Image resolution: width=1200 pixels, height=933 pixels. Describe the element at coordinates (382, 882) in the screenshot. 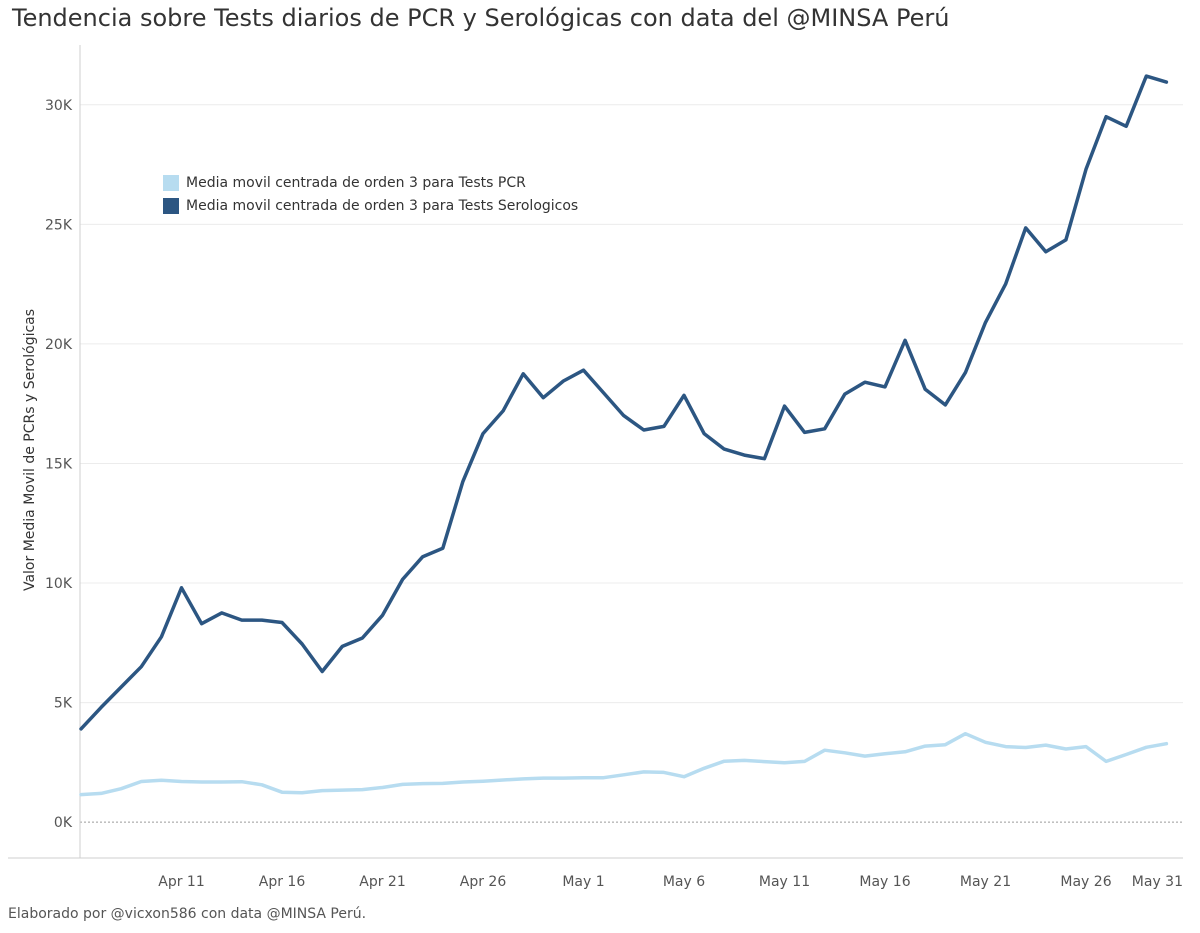

I see `x-tick-label: Apr 21` at that location.